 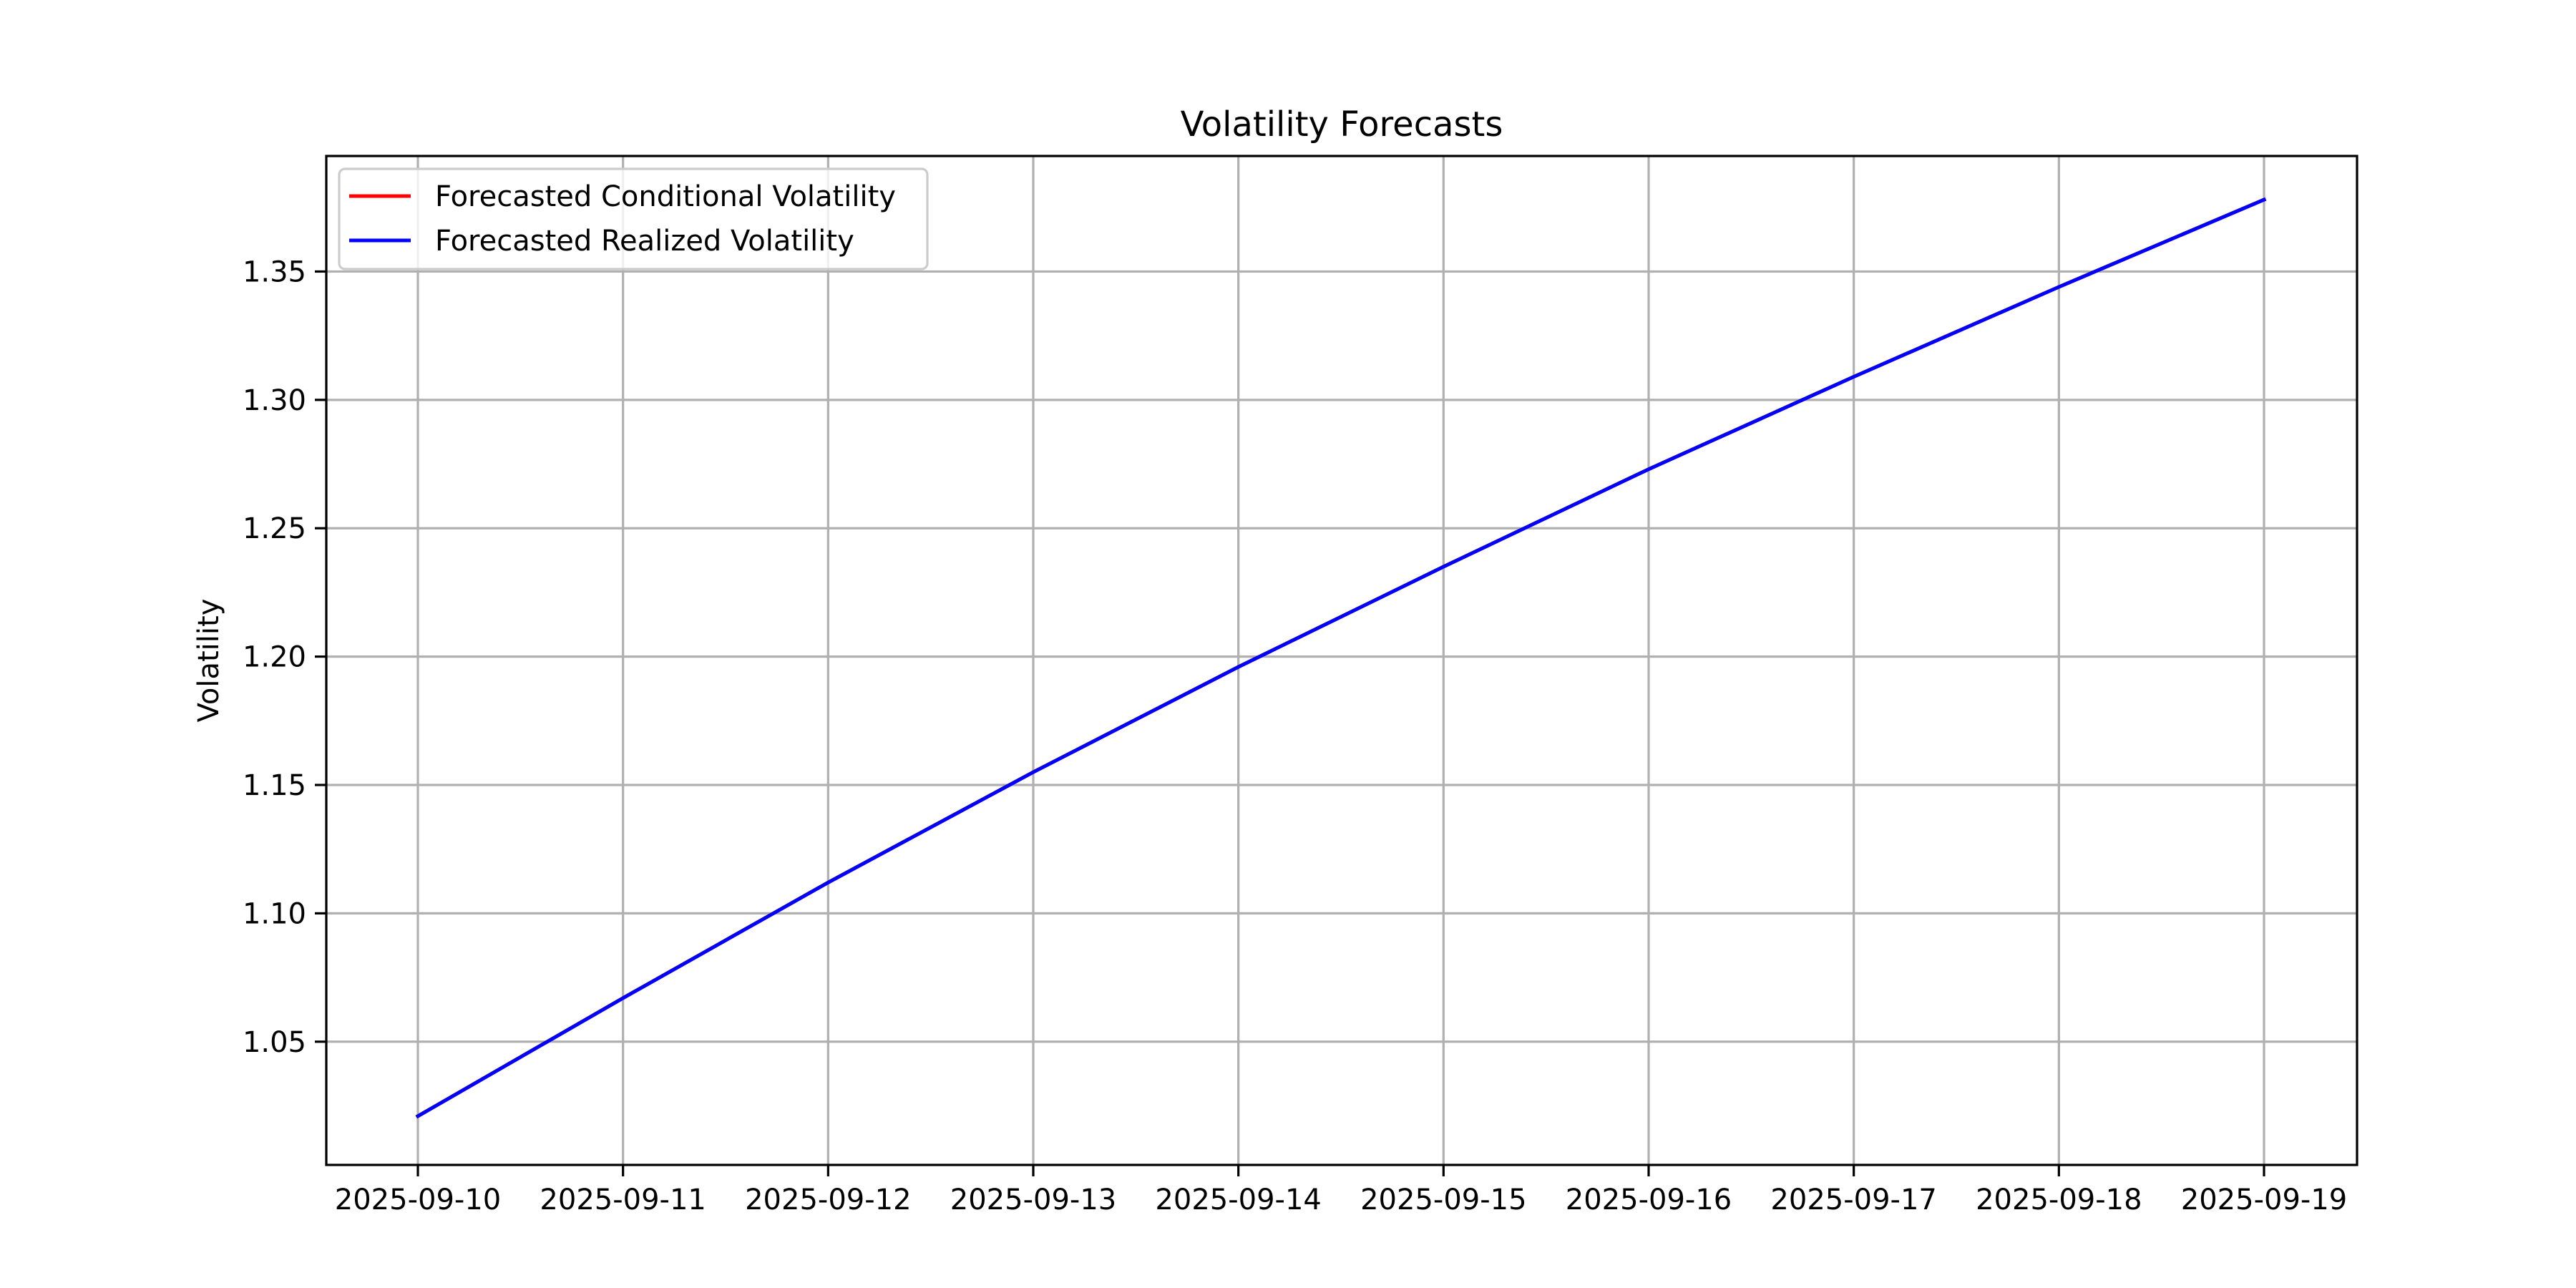 What do you see at coordinates (274, 785) in the screenshot?
I see `y-tick-label: 1.15` at bounding box center [274, 785].